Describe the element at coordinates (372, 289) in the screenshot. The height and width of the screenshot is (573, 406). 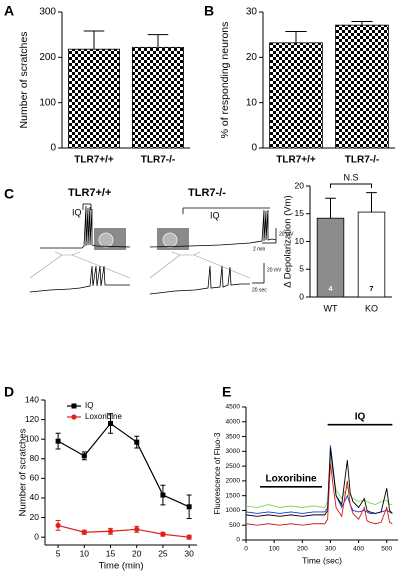
I see `n-label: 7` at that location.